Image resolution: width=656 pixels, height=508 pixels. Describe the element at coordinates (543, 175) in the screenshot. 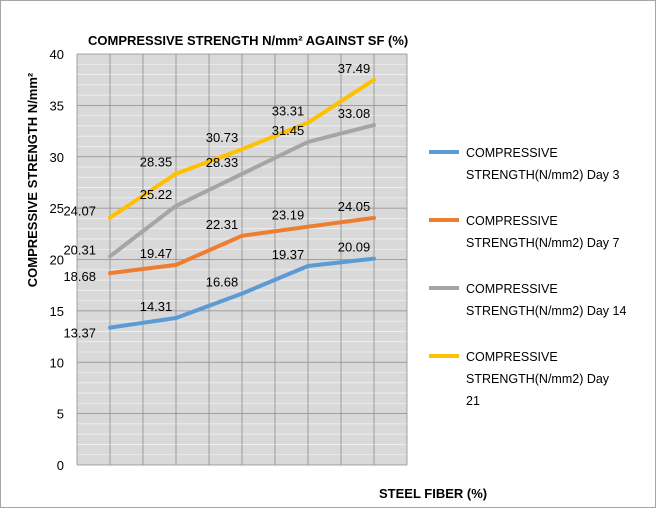

I see `legend-label: STRENGTH(N/mm2) Day 3` at that location.